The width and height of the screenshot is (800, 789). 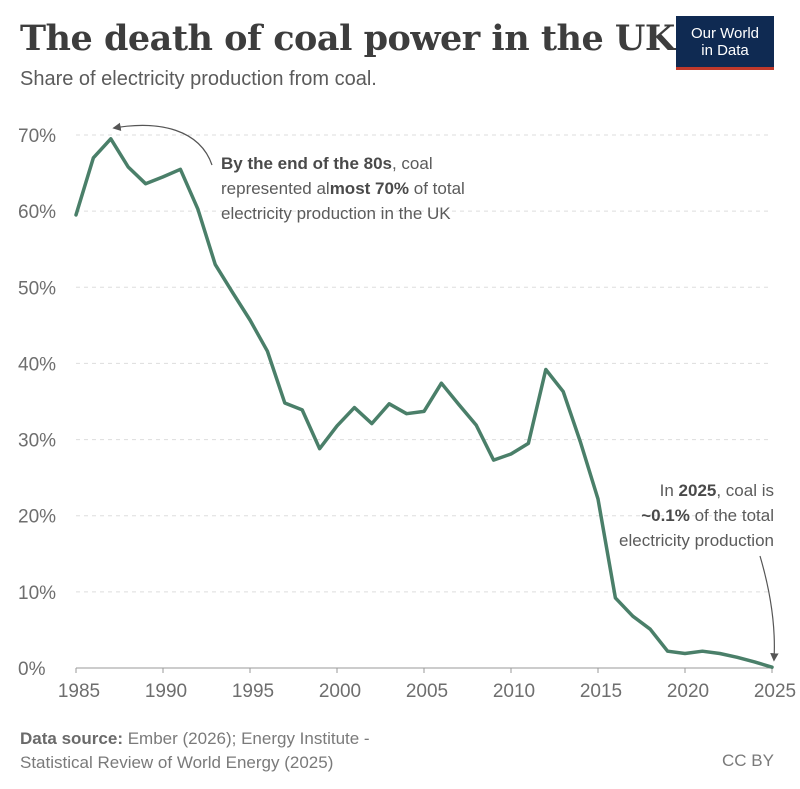 I want to click on end-annotation-post-2: of the total, so click(x=732, y=515).